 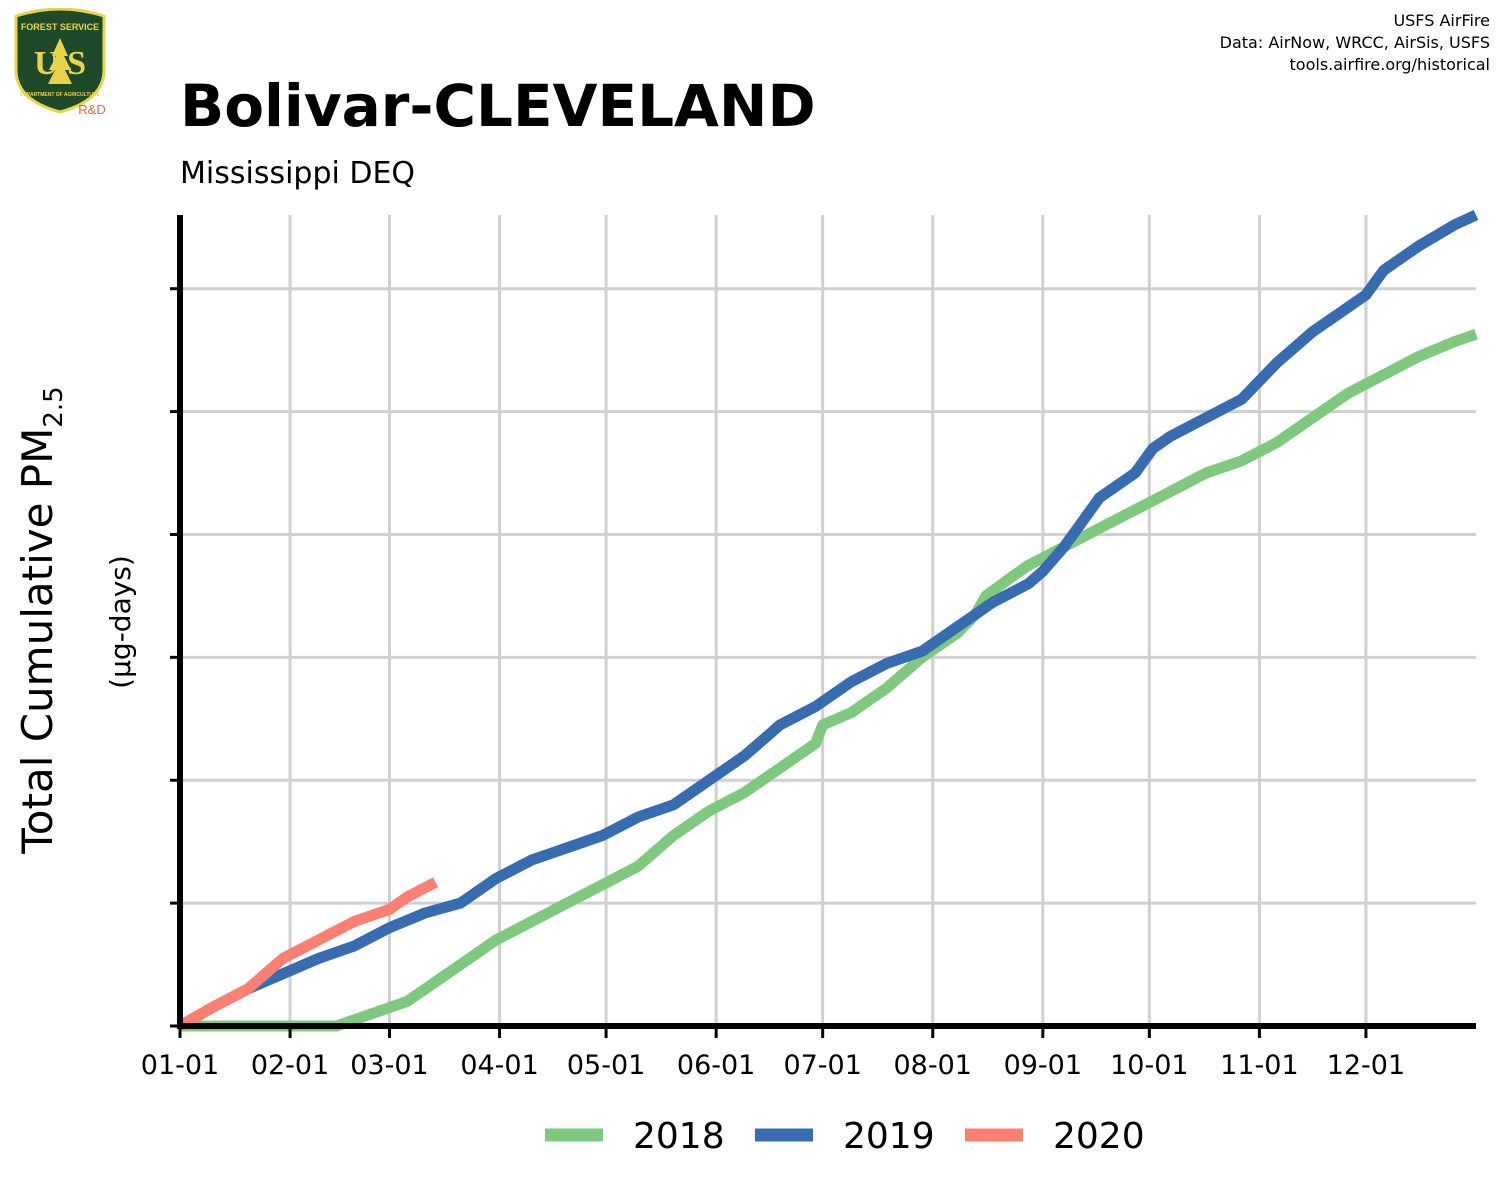 I want to click on x-tick-label: 09-01, so click(x=1043, y=1065).